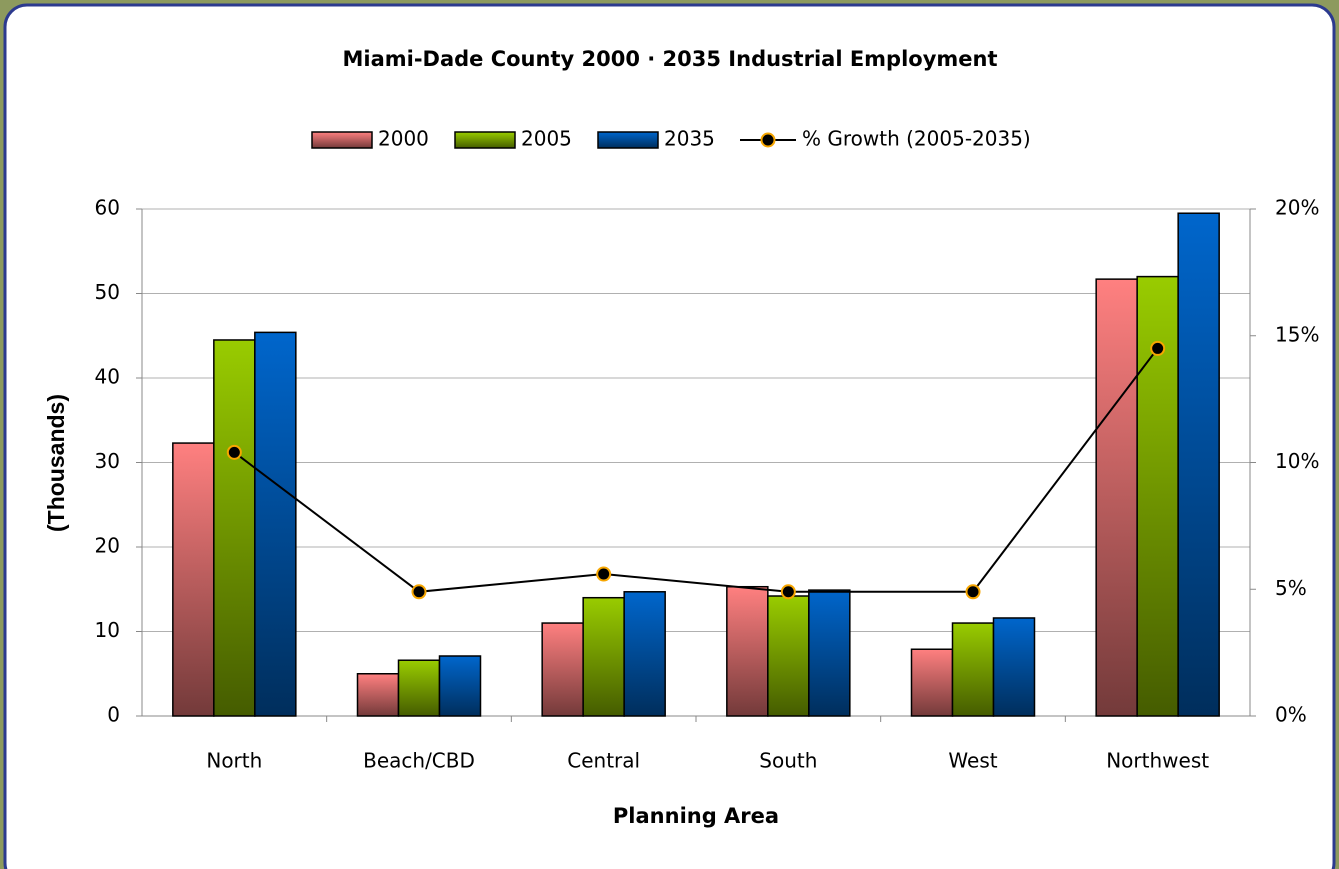 The image size is (1339, 869). I want to click on y-tick-label: 40, so click(107, 377).